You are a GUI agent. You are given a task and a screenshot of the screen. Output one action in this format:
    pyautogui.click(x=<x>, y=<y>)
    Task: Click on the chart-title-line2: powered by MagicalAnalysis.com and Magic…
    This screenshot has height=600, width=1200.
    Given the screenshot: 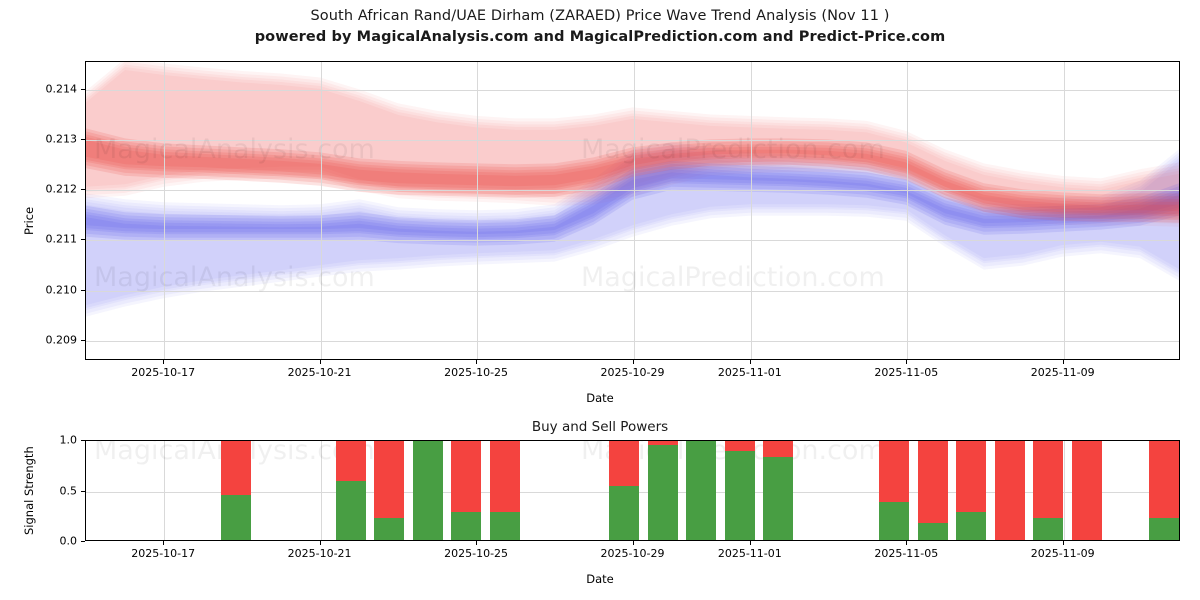 What is the action you would take?
    pyautogui.click(x=600, y=37)
    